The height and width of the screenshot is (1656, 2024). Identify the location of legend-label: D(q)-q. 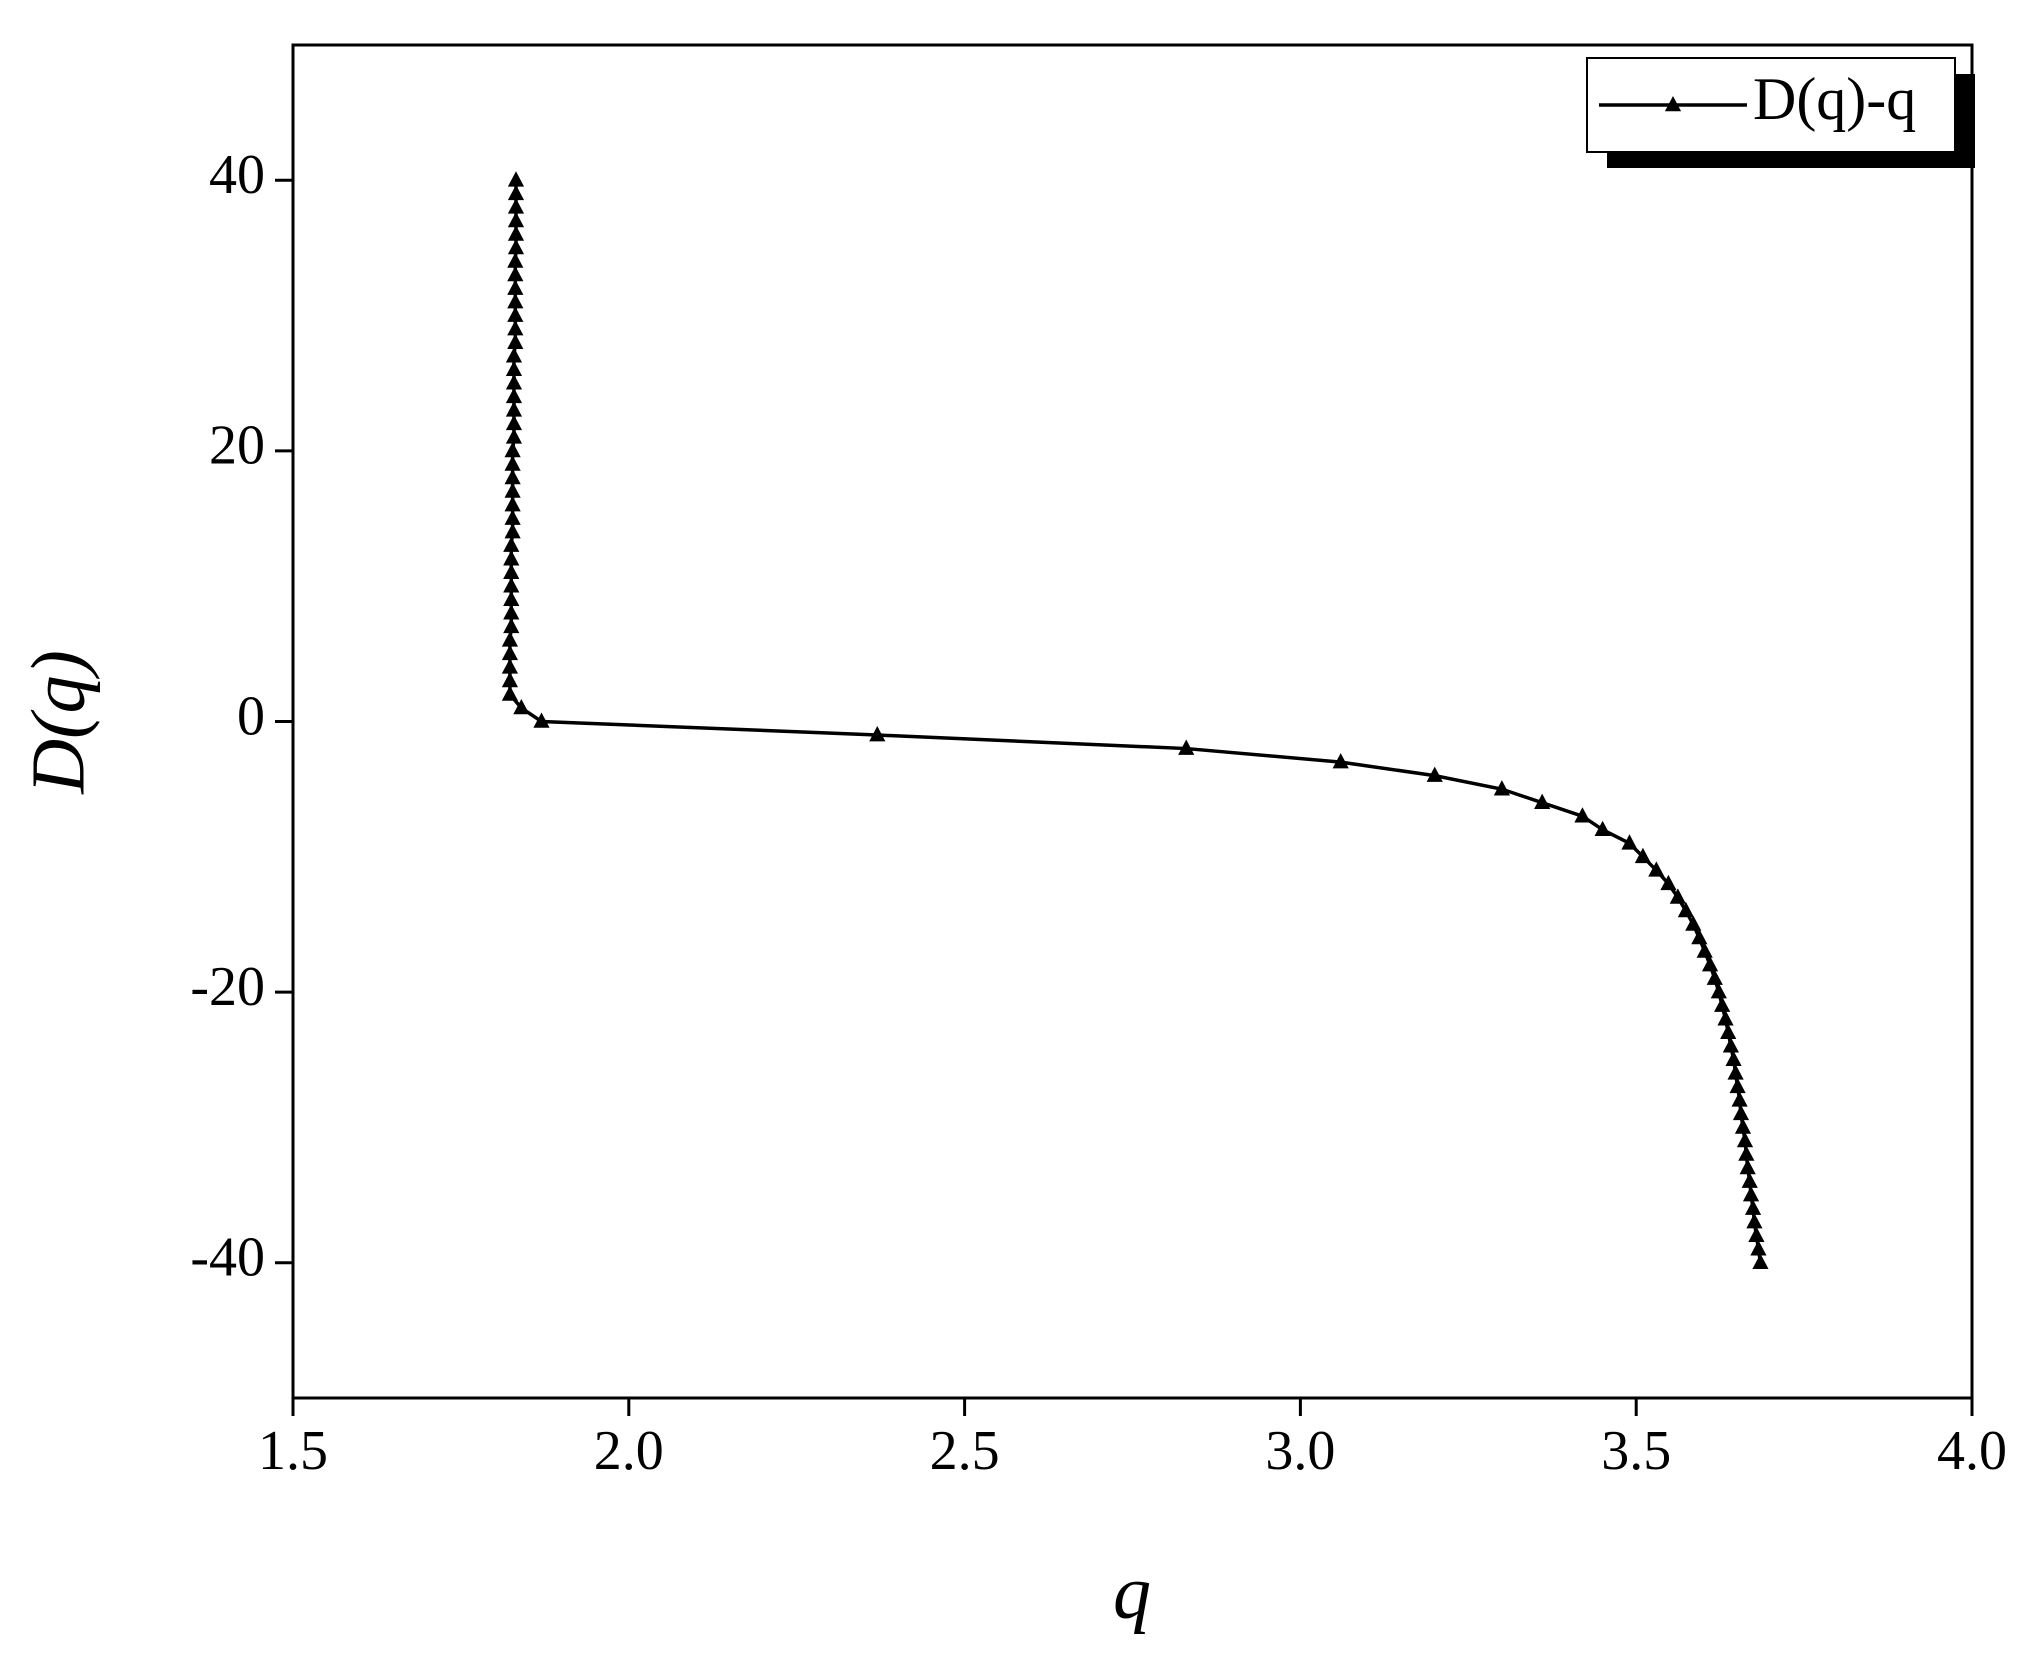
(1834, 99).